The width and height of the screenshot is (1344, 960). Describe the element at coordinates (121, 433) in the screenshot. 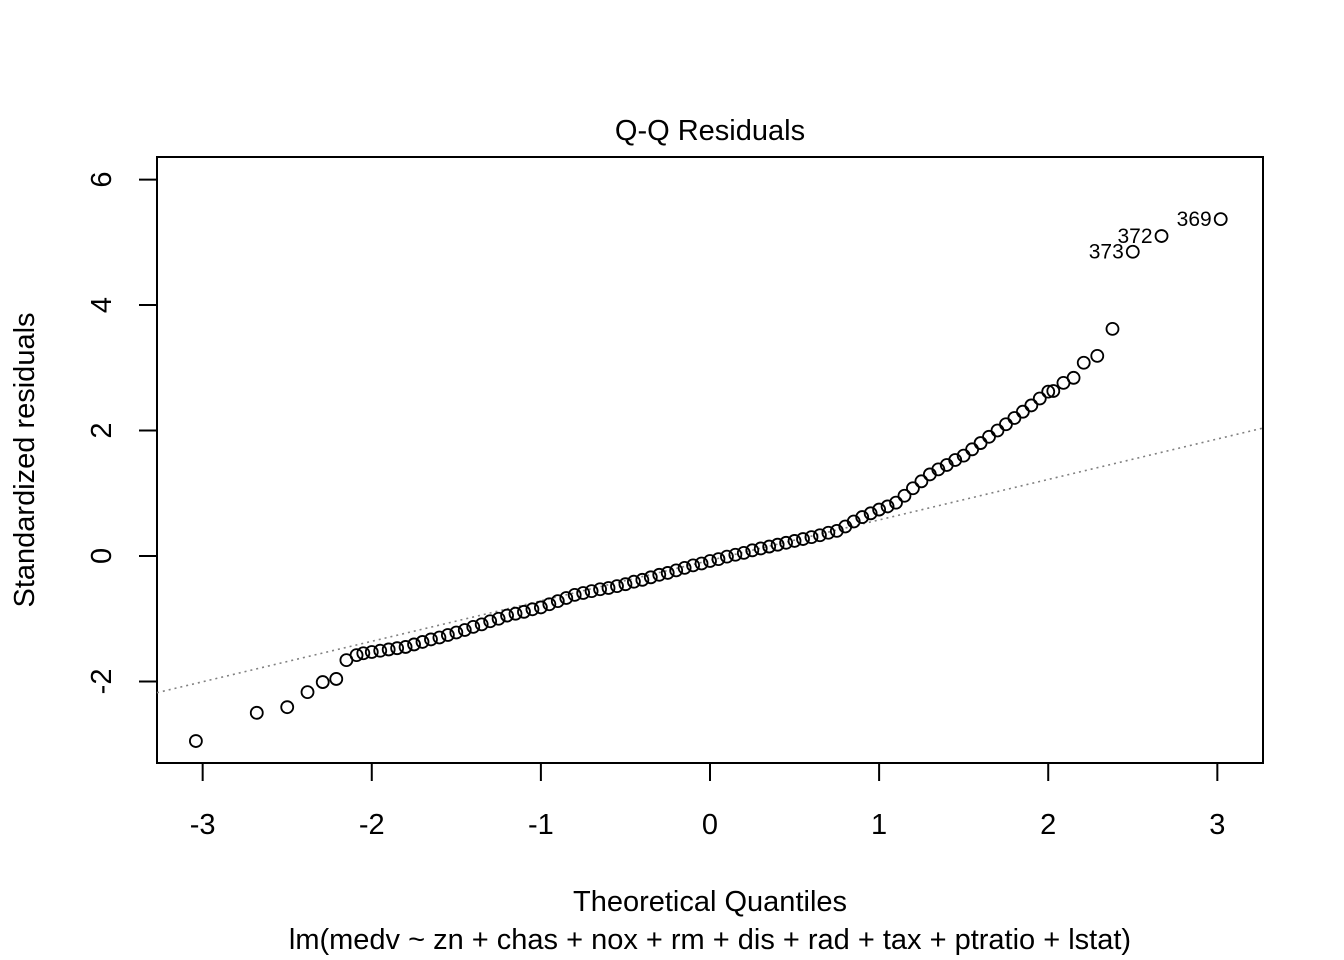

I see `y-axis: -2 0 2 4 6` at that location.